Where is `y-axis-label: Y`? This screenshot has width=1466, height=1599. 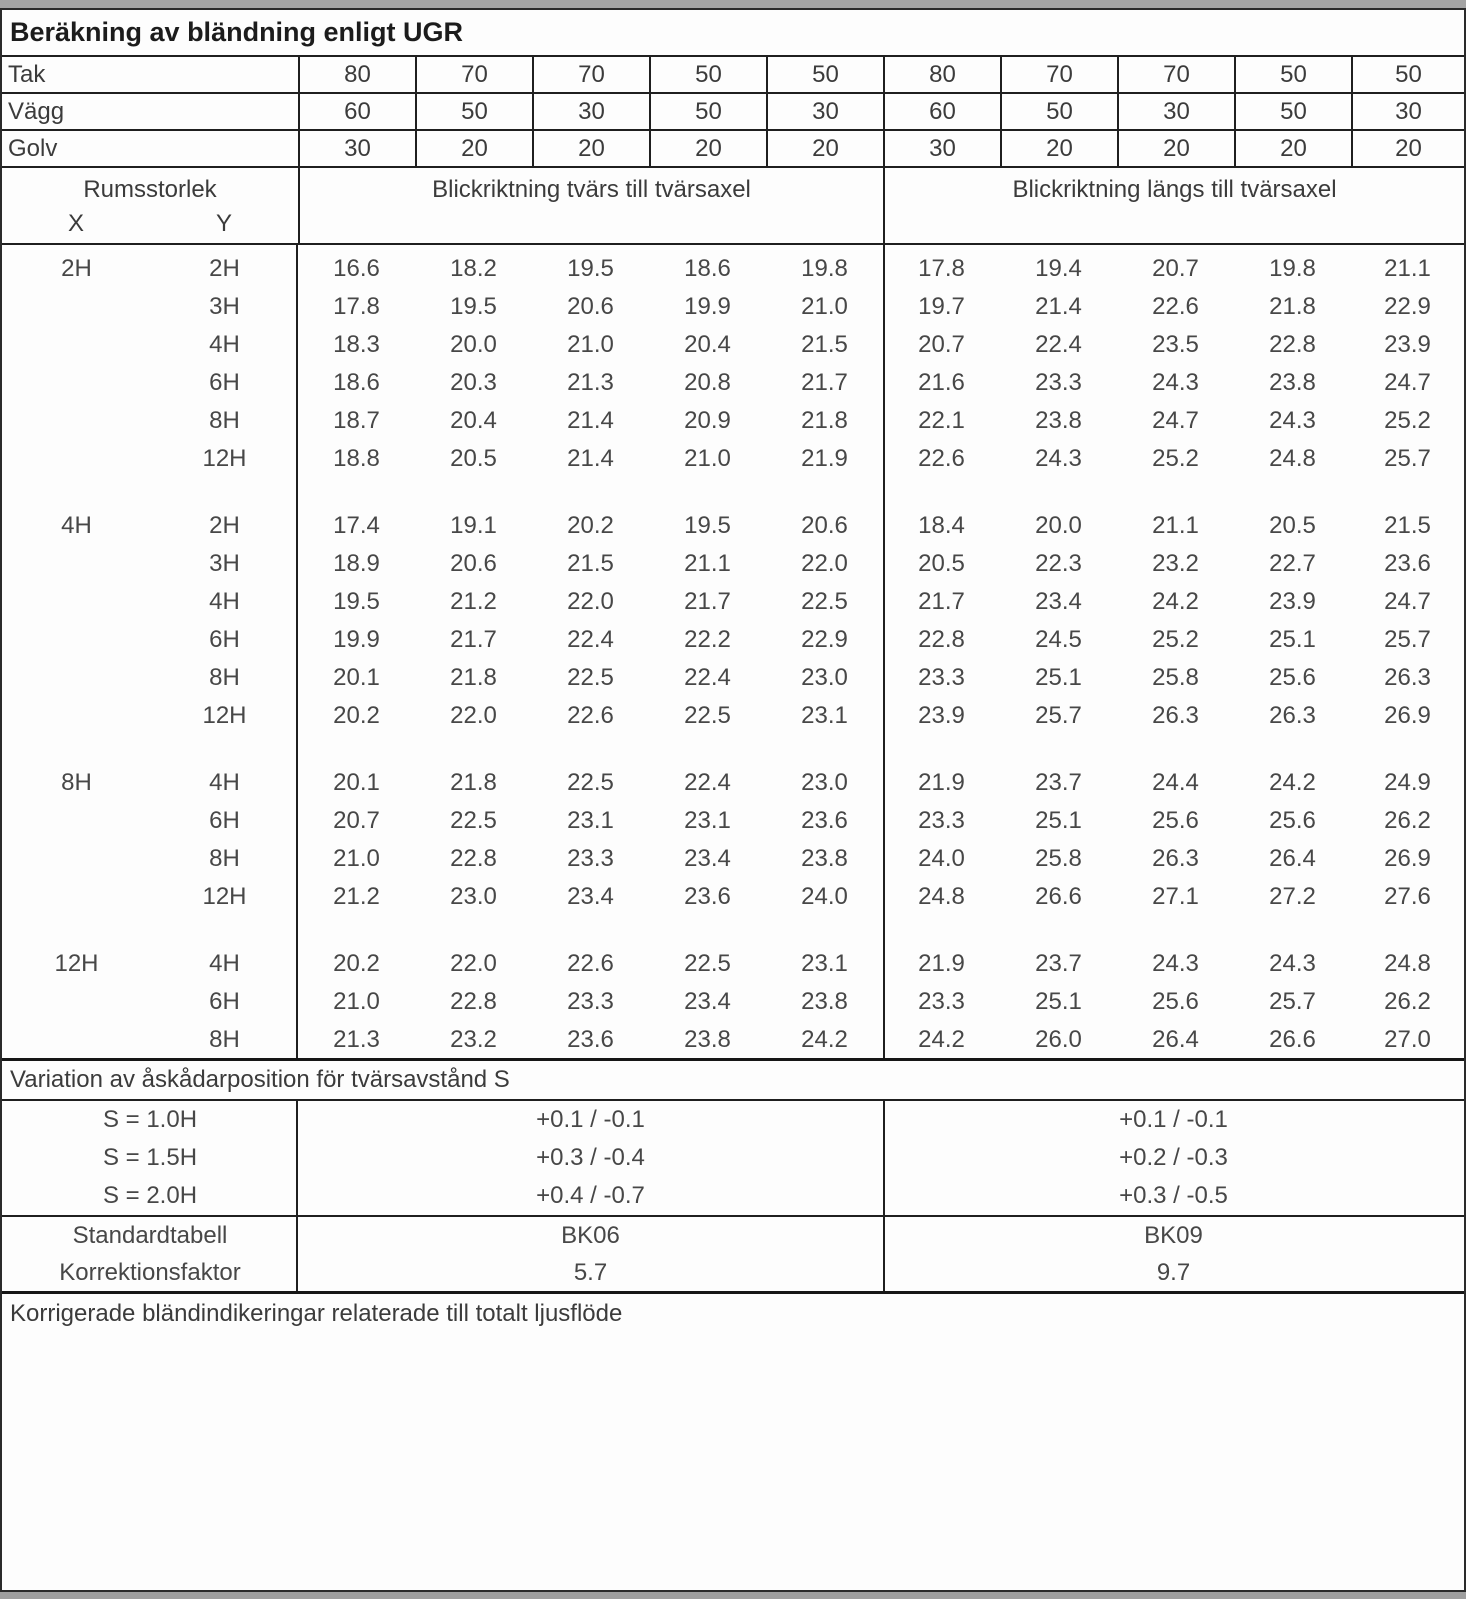
y-axis-label: Y is located at coordinates (223, 223).